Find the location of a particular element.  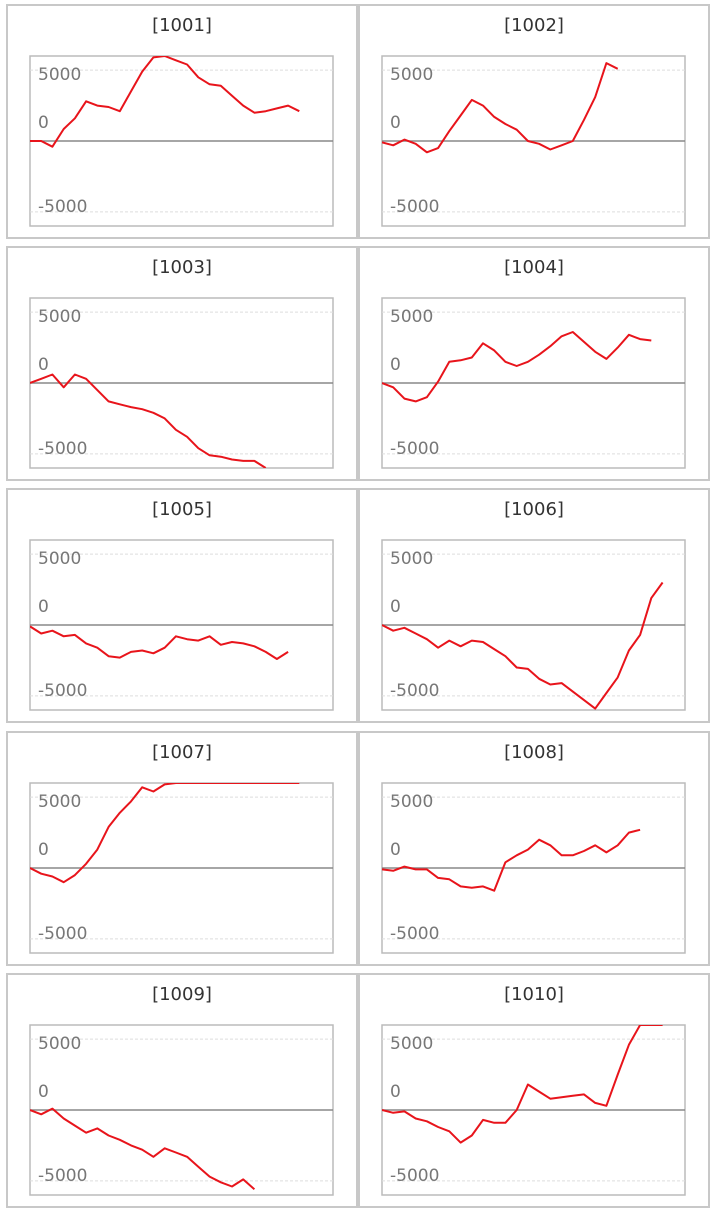

chart-panel: [1010] -5000 0 5000 is located at coordinates (534, 1090).